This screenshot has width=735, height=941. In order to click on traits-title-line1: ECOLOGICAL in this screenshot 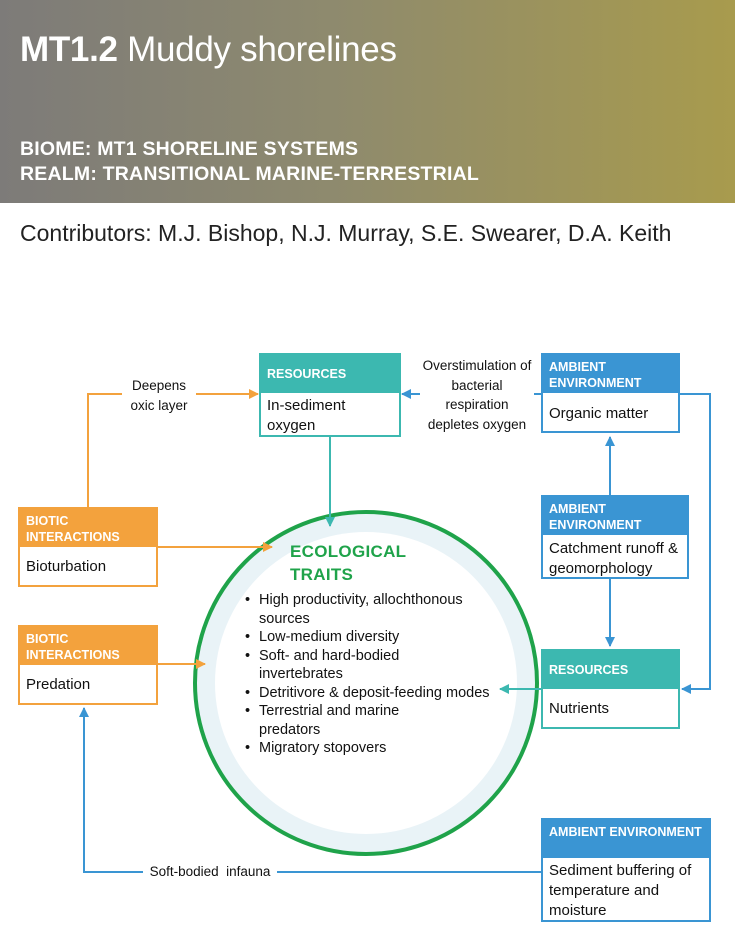, I will do `click(348, 551)`.